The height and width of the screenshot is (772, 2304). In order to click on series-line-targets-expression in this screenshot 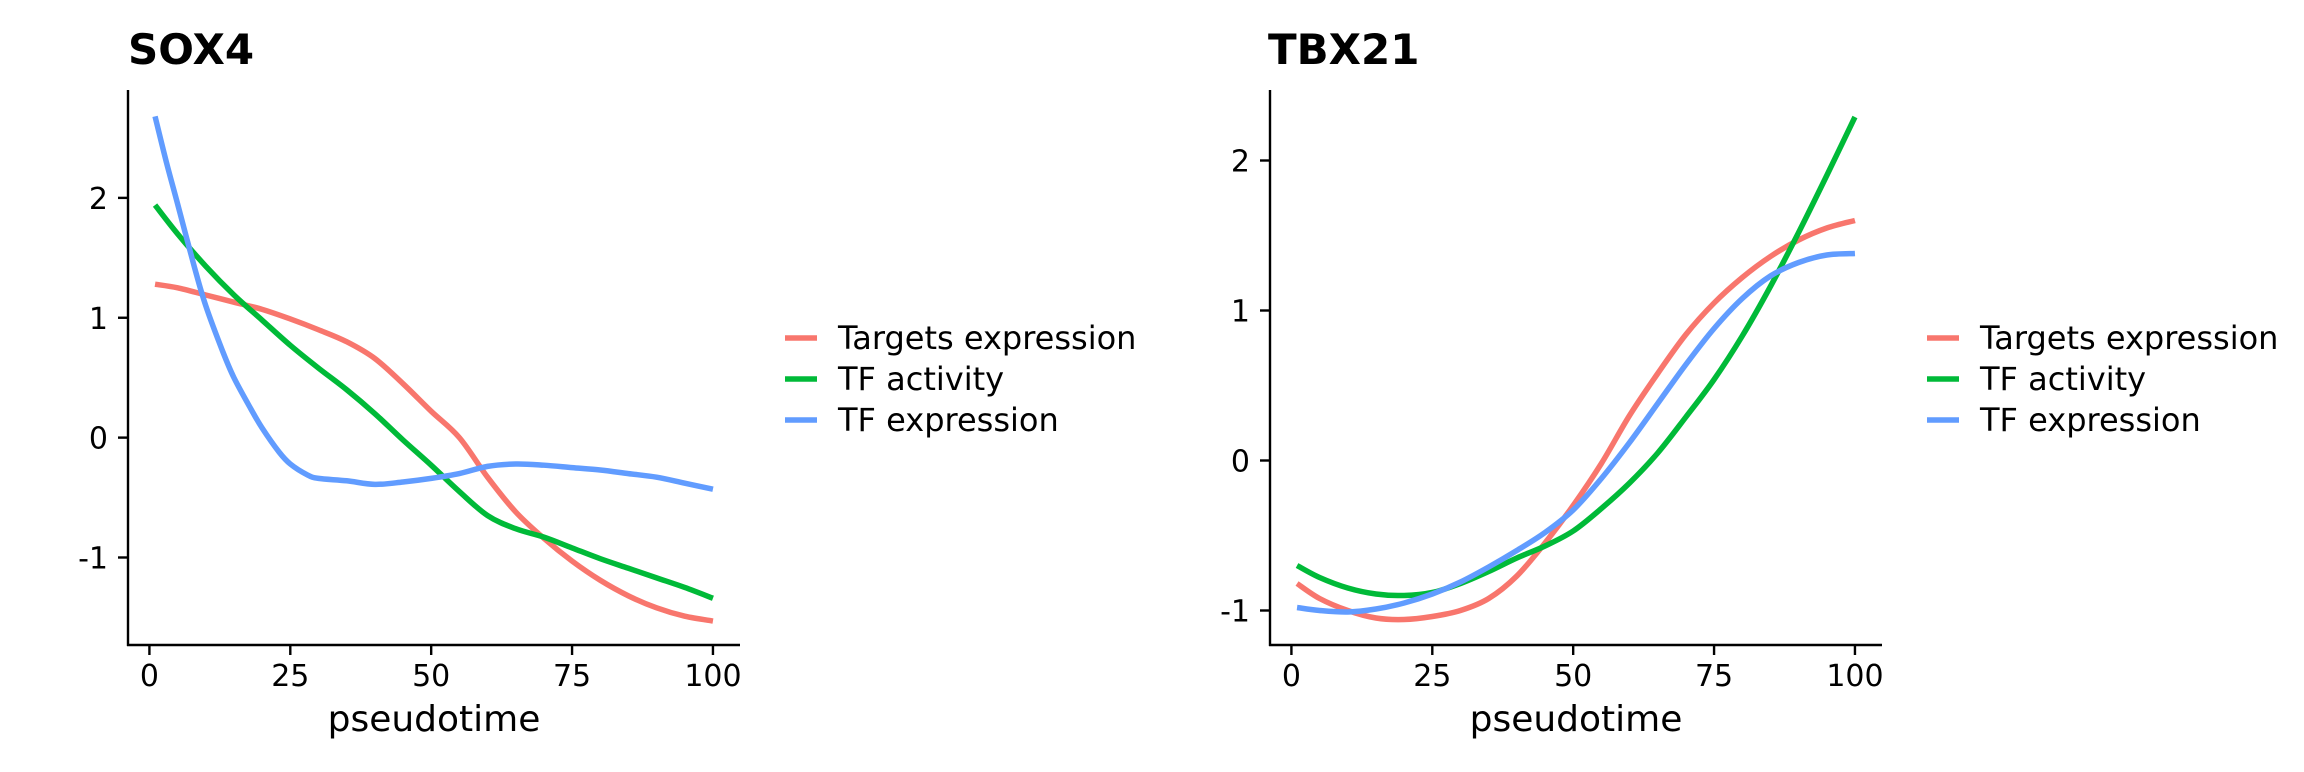, I will do `click(1575, 420)`.